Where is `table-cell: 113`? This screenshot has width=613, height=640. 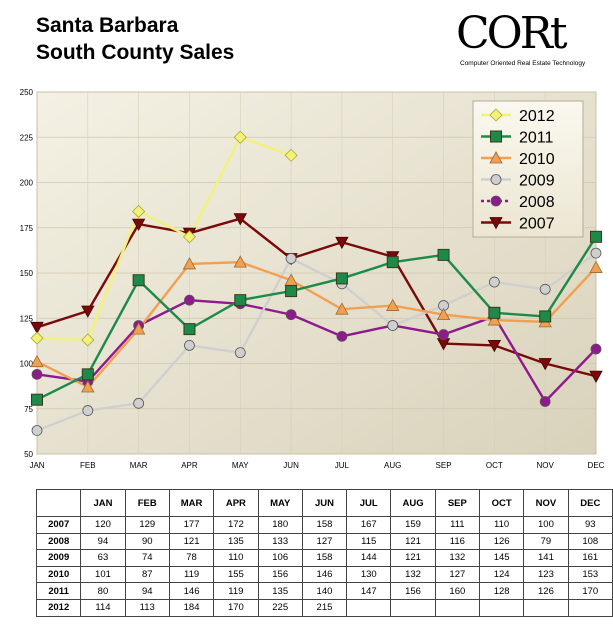 table-cell: 113 is located at coordinates (147, 607).